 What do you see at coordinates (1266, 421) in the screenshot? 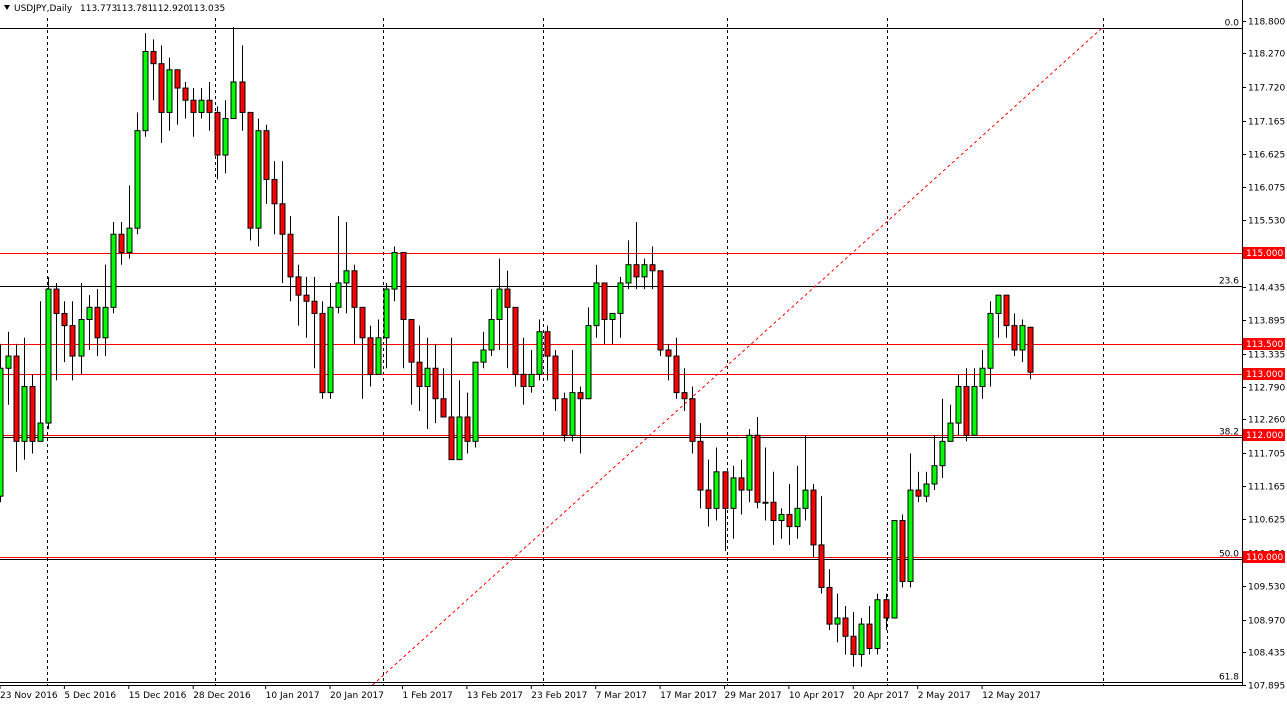
I see `price-tick-label: 112.260` at bounding box center [1266, 421].